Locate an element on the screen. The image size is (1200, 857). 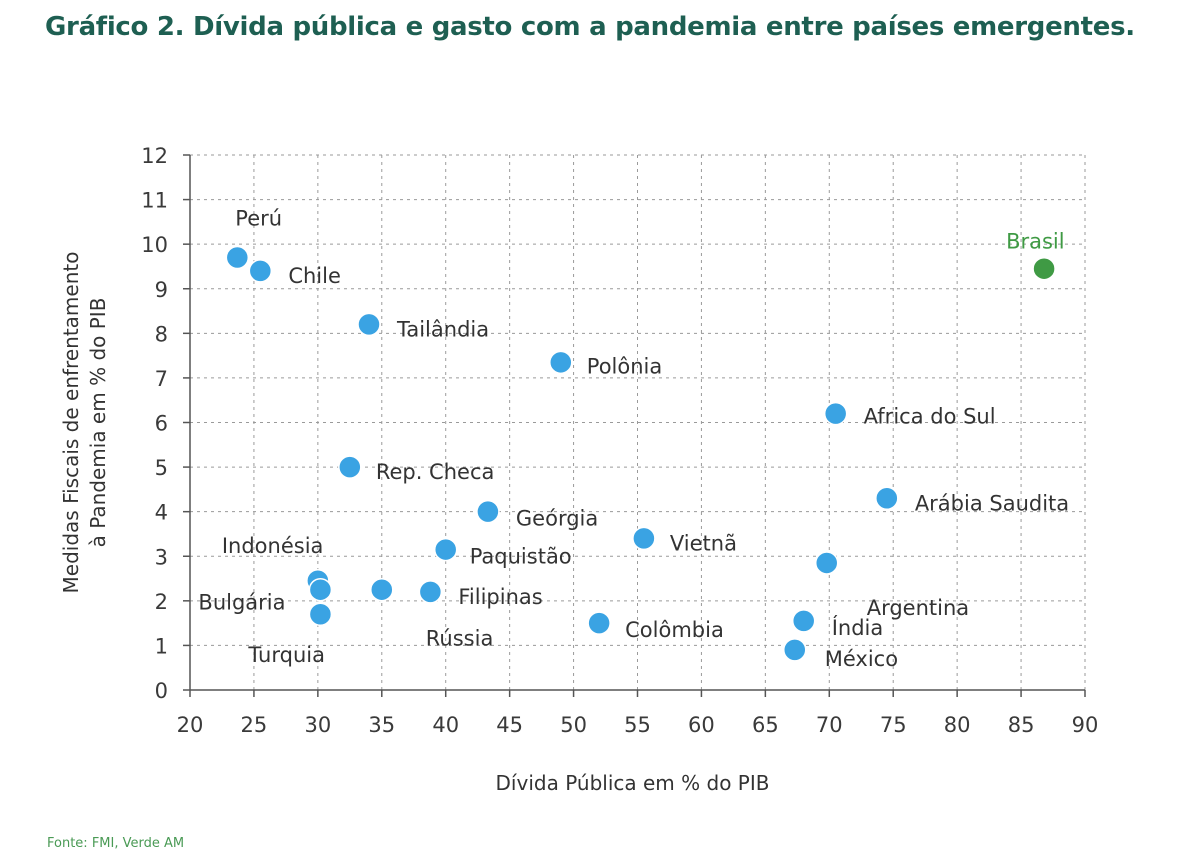
point-label: Rússia is located at coordinates (460, 639).